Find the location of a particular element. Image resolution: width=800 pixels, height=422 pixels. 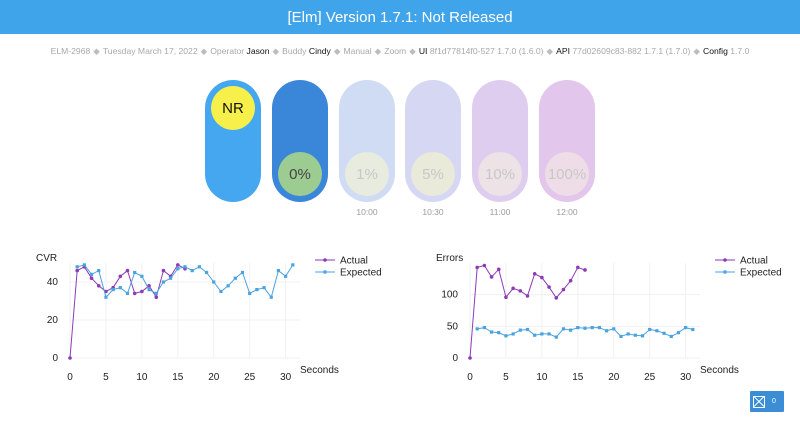

x-tick-label: 20 is located at coordinates (214, 377).